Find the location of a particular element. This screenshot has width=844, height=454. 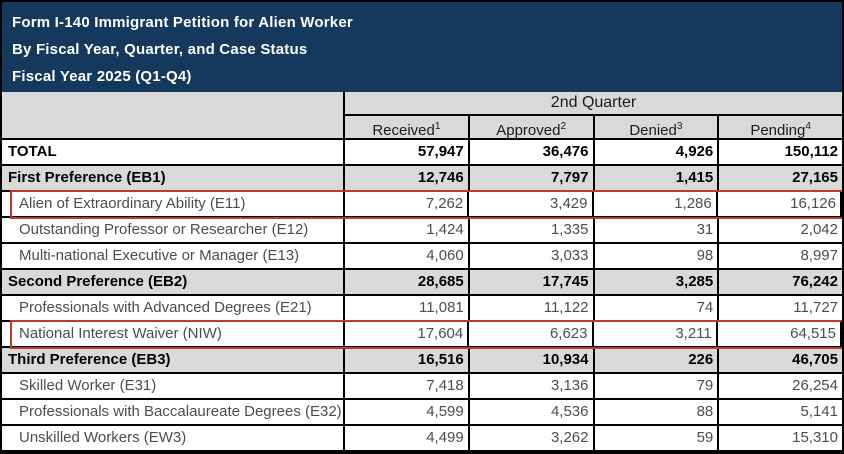

received-value: 7,418 is located at coordinates (407, 387).